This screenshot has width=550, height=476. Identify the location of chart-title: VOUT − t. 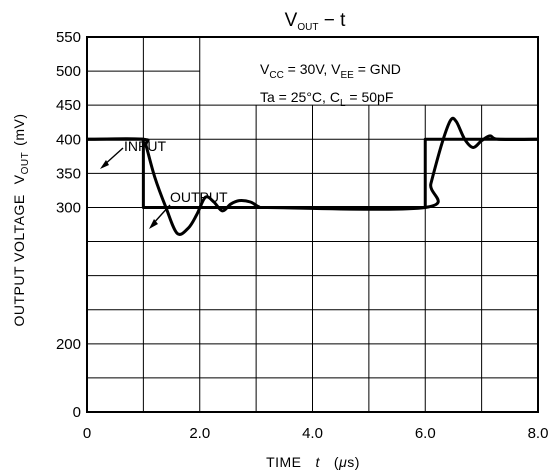
(315, 21).